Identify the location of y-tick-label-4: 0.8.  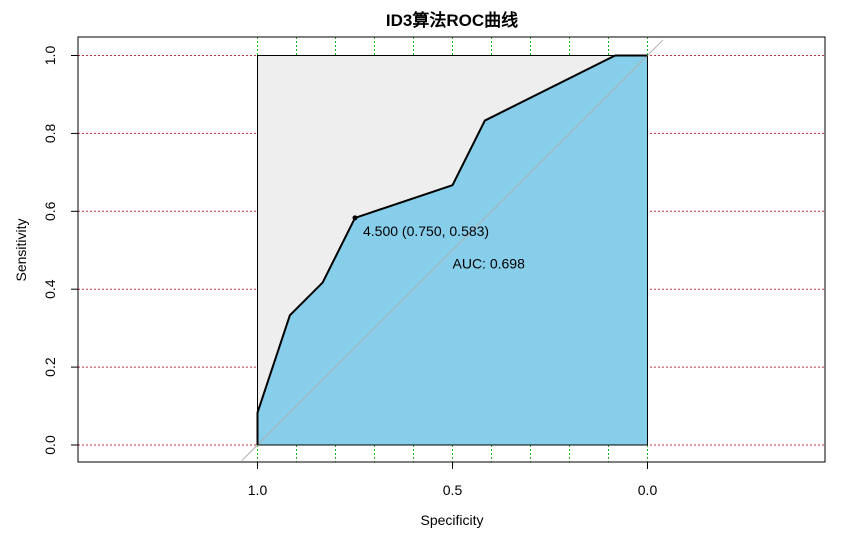
(50, 133).